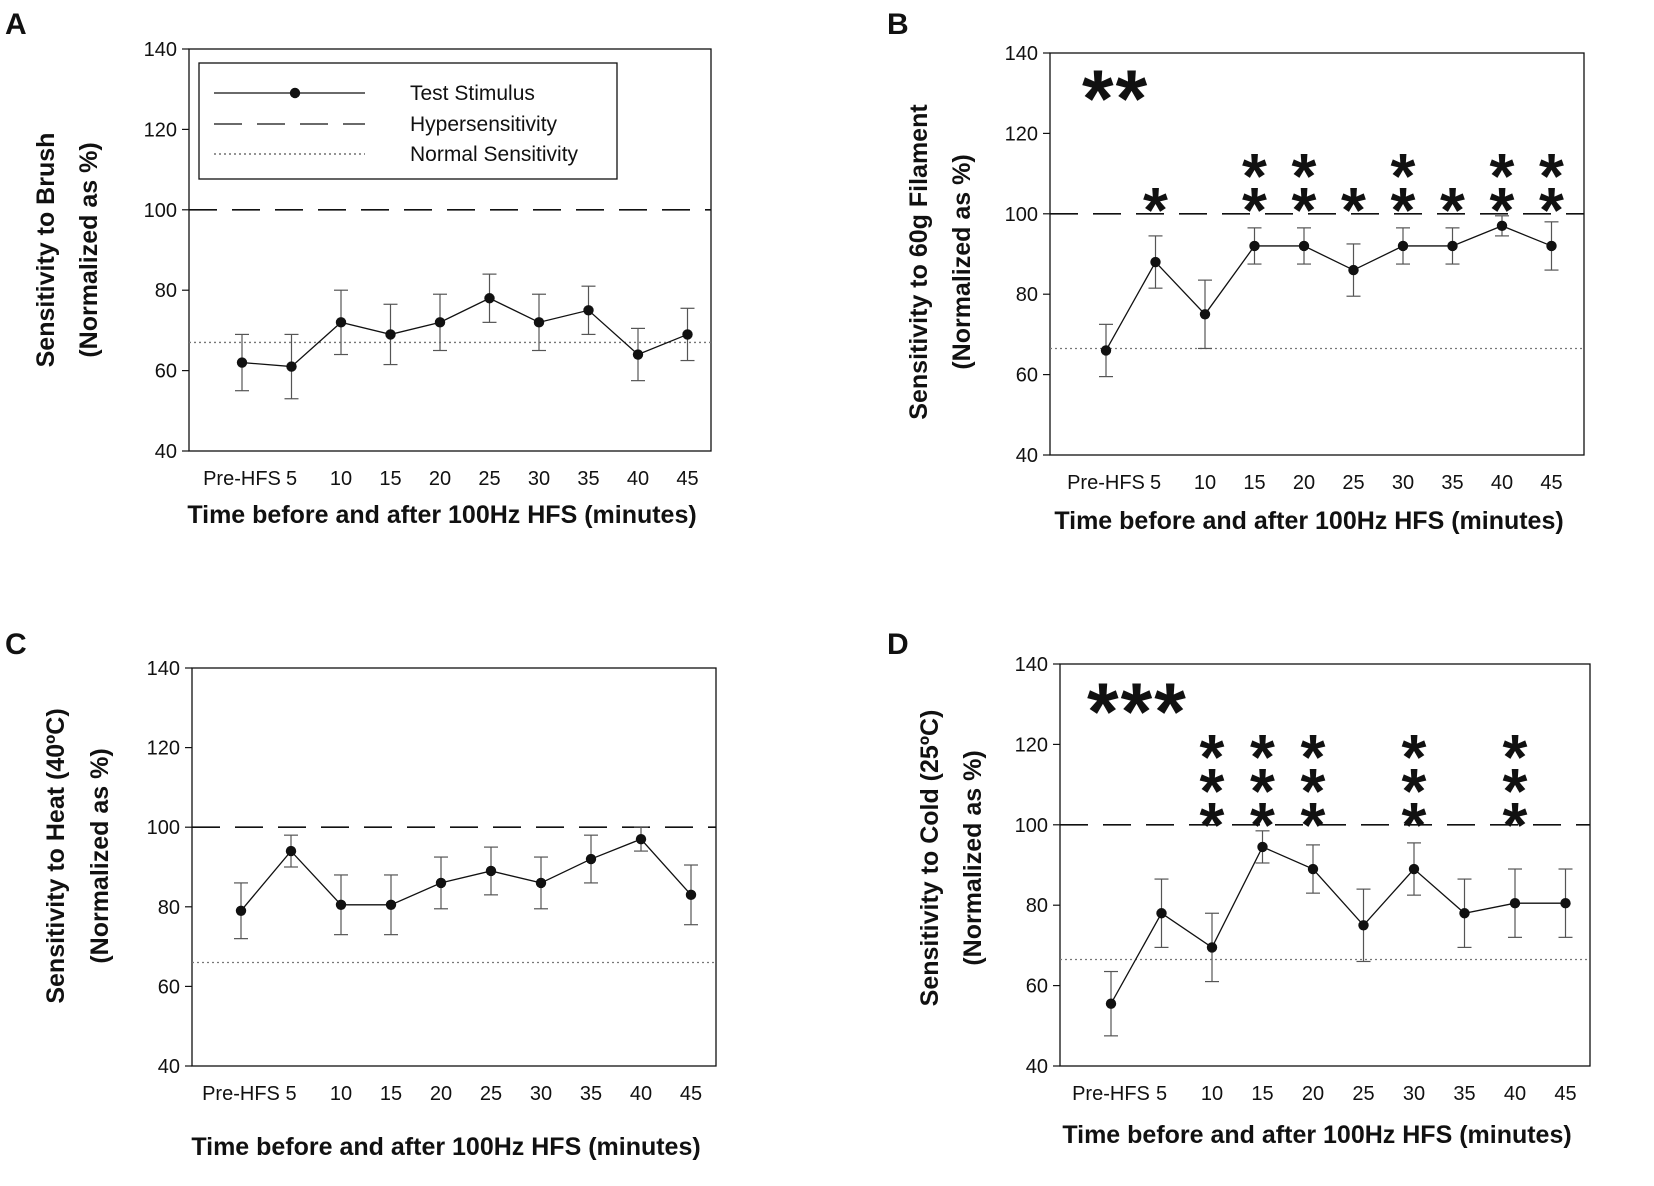 The height and width of the screenshot is (1186, 1654). I want to click on legend-label: Test Stimulus, so click(472, 93).